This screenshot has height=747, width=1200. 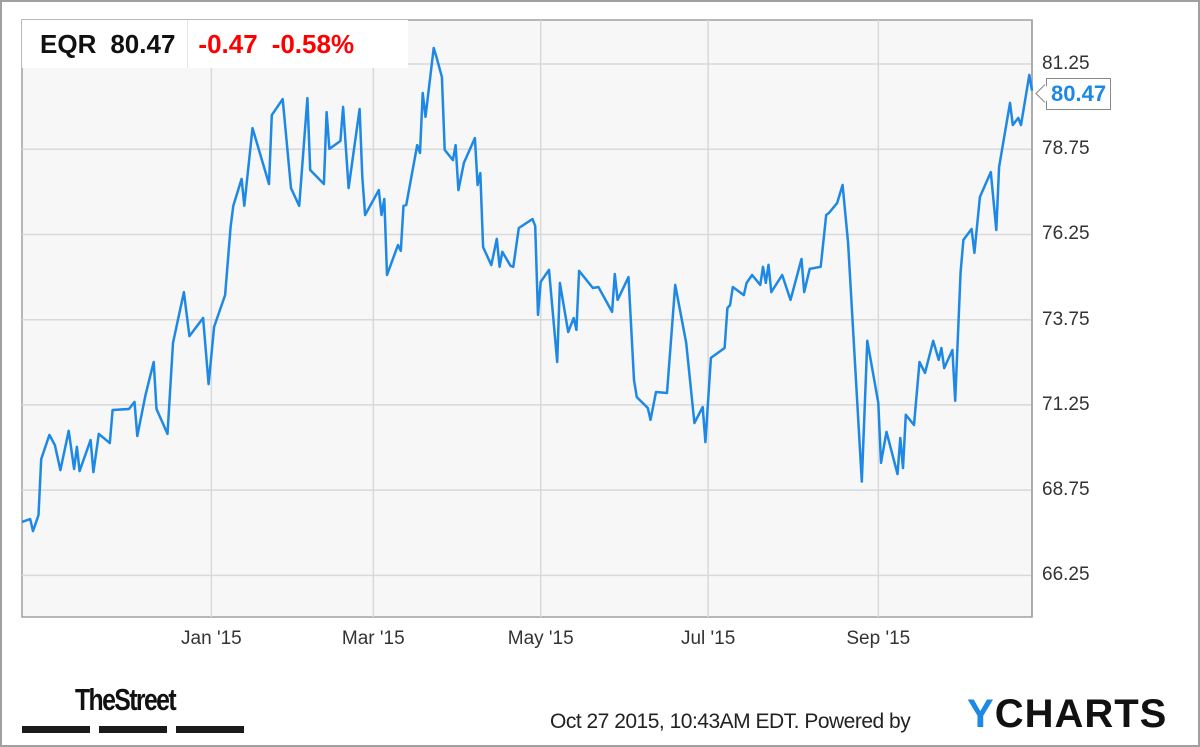 What do you see at coordinates (1066, 319) in the screenshot?
I see `y-tick-label: 73.75` at bounding box center [1066, 319].